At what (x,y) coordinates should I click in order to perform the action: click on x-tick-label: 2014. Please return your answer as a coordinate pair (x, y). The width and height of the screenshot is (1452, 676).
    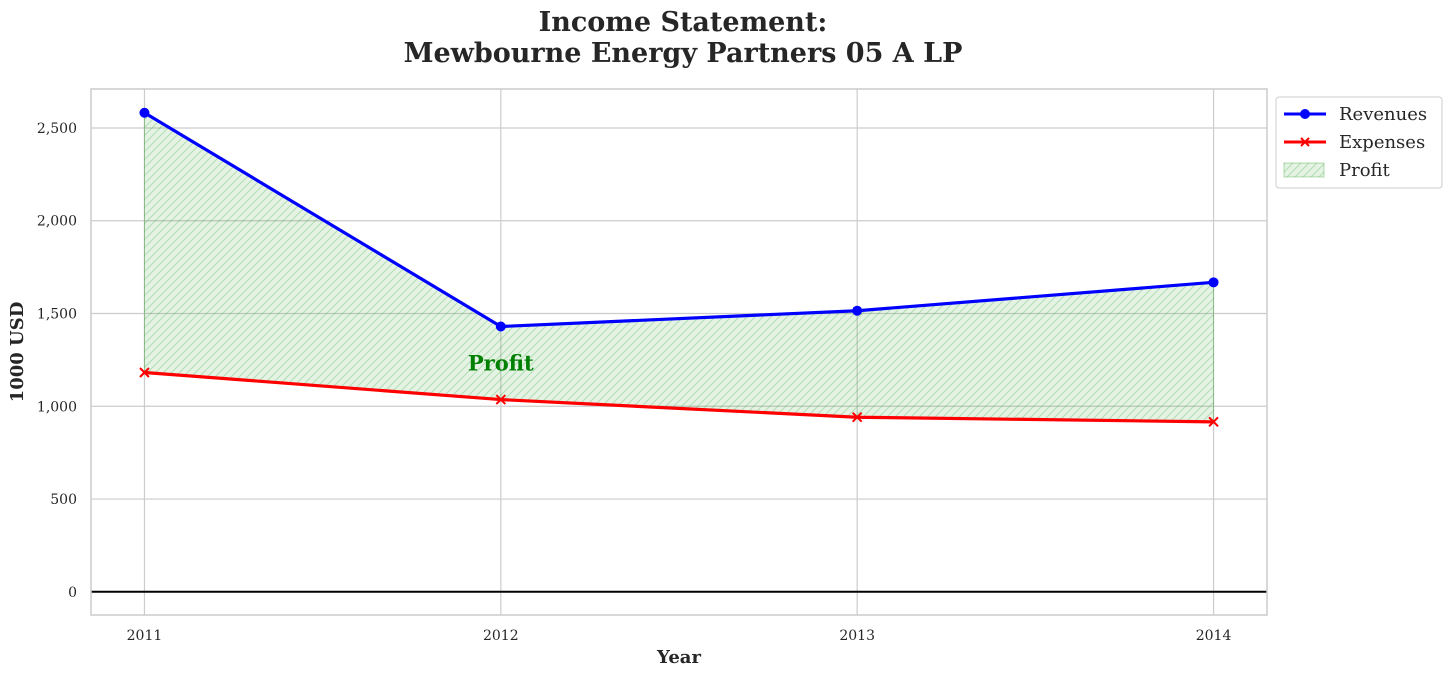
    Looking at the image, I should click on (1214, 636).